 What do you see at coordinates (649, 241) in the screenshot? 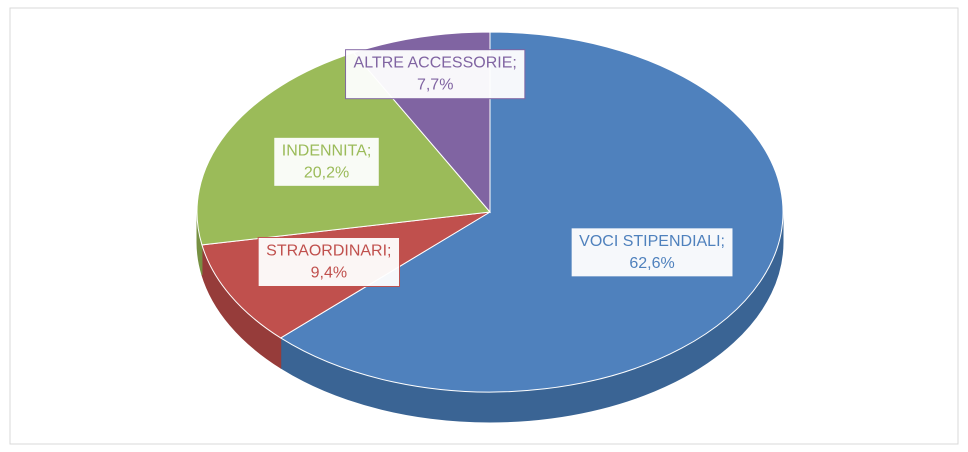
I see `category-label: VOCI STIPENDIALI` at bounding box center [649, 241].